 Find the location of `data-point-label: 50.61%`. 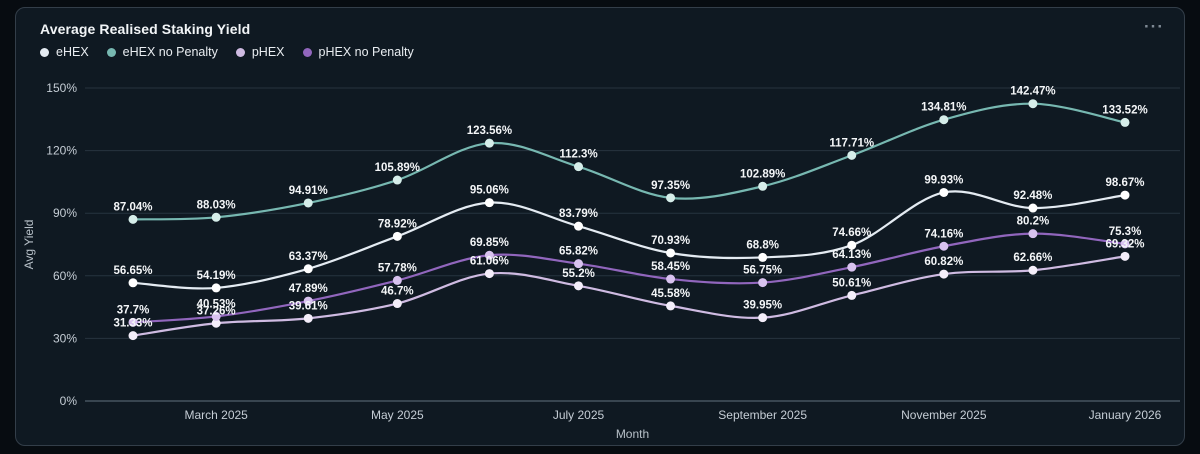

data-point-label: 50.61% is located at coordinates (851, 283).